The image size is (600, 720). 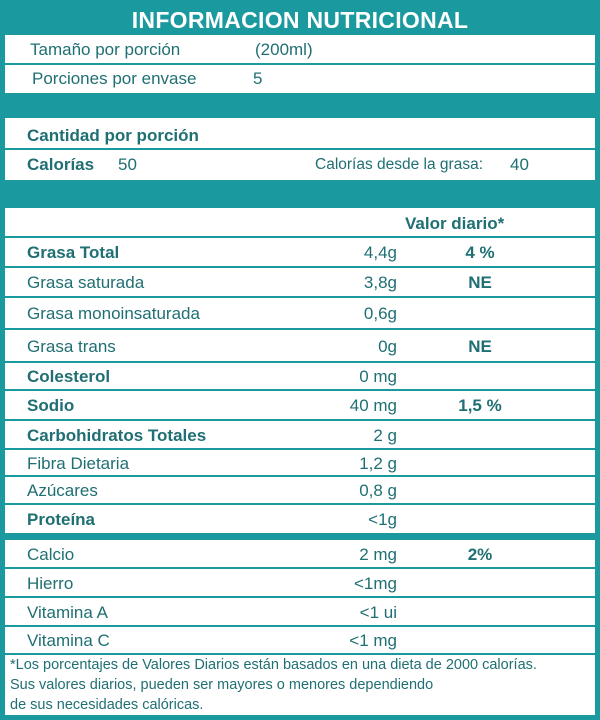 What do you see at coordinates (300, 253) in the screenshot?
I see `nutrient-row: Grasa Total 4,4g 4 %` at bounding box center [300, 253].